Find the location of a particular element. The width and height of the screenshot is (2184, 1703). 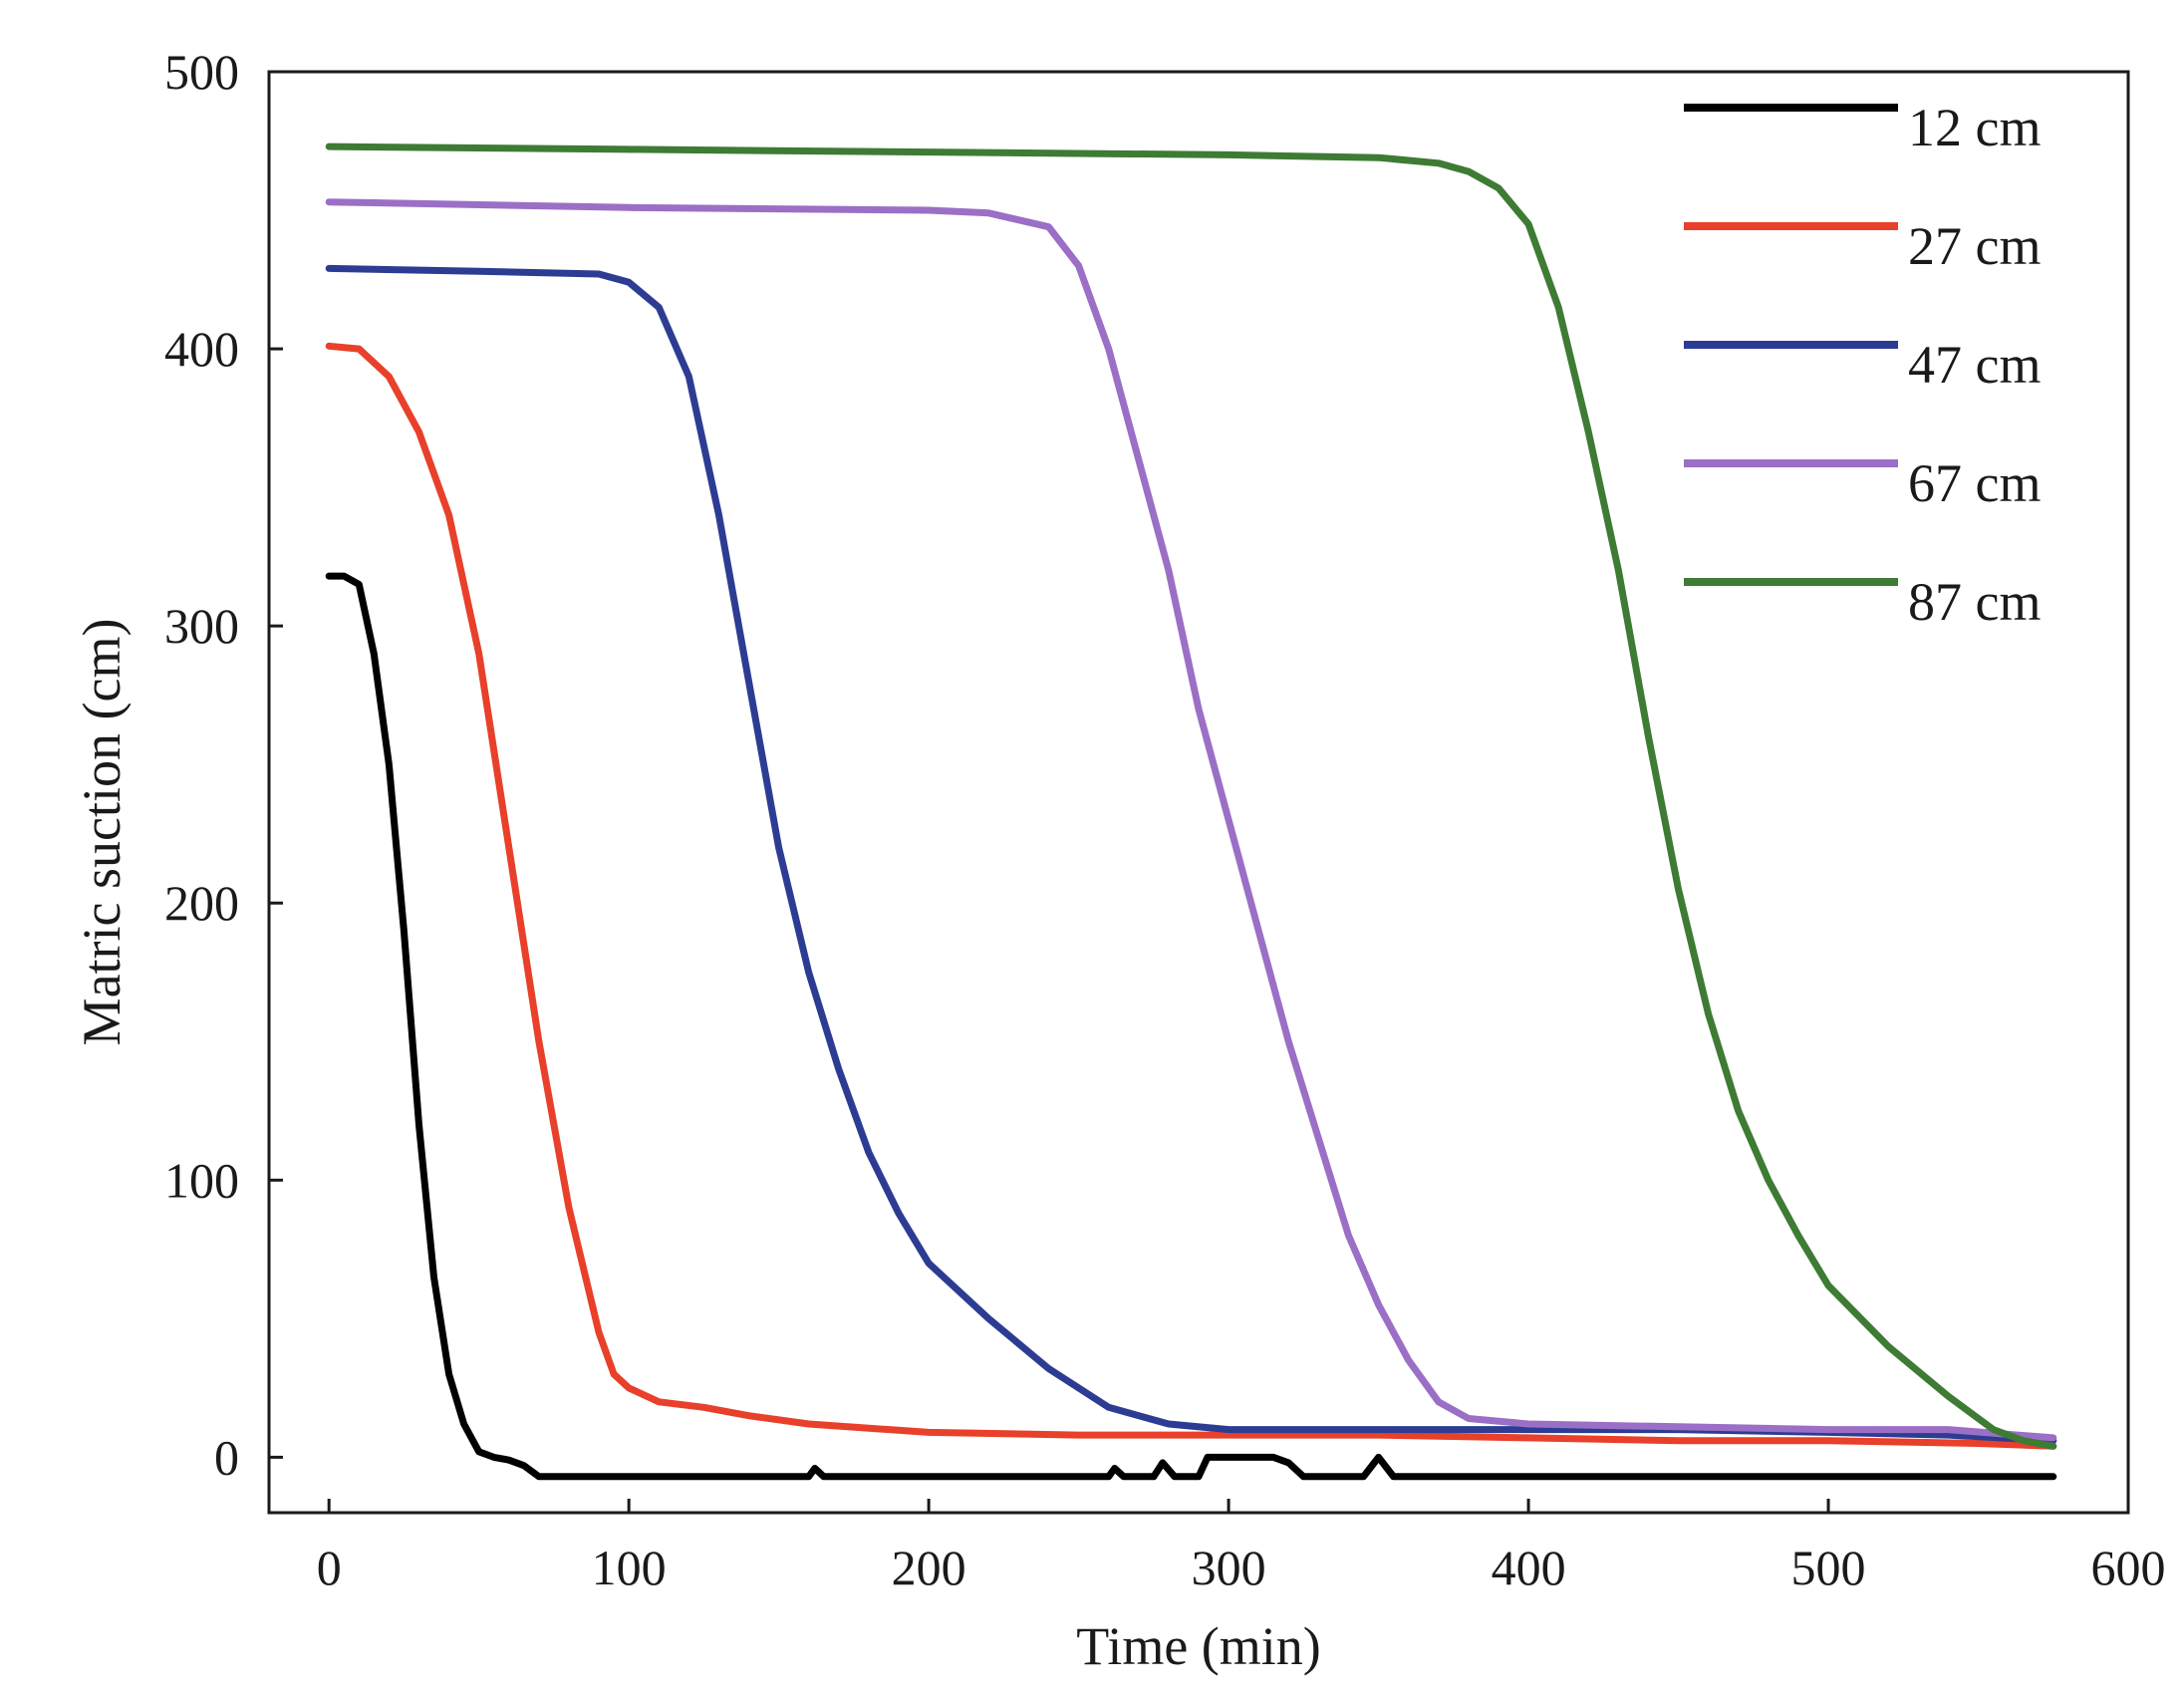

y-axis-ticks: 0 100 200 300 400 500 is located at coordinates (223, 764).